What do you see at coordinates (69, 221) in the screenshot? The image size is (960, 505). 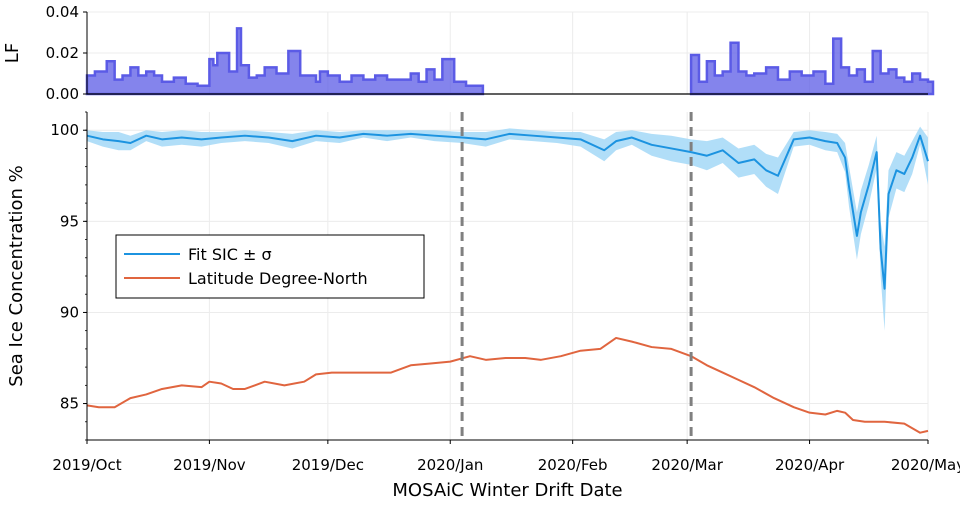 I see `sic-y-tick-label: 95` at bounding box center [69, 221].